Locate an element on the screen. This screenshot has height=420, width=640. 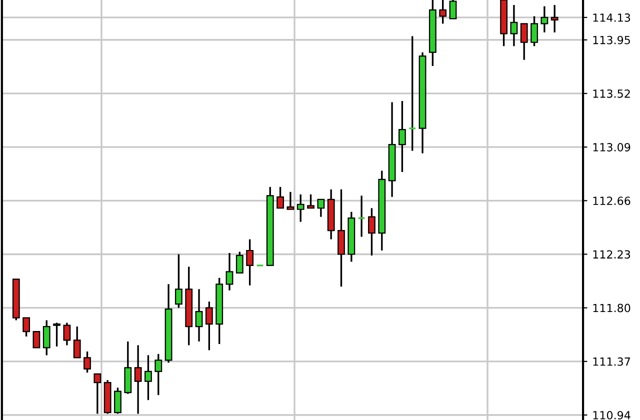
y-tick-label: 111.37 is located at coordinates (611, 361).